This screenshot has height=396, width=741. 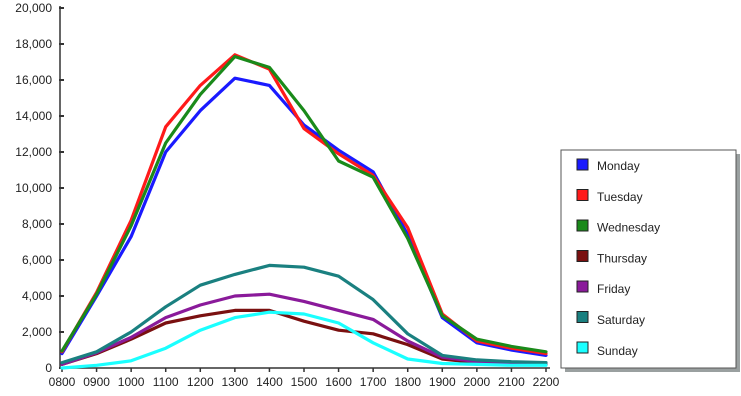 I want to click on legend-box, so click(x=648, y=259).